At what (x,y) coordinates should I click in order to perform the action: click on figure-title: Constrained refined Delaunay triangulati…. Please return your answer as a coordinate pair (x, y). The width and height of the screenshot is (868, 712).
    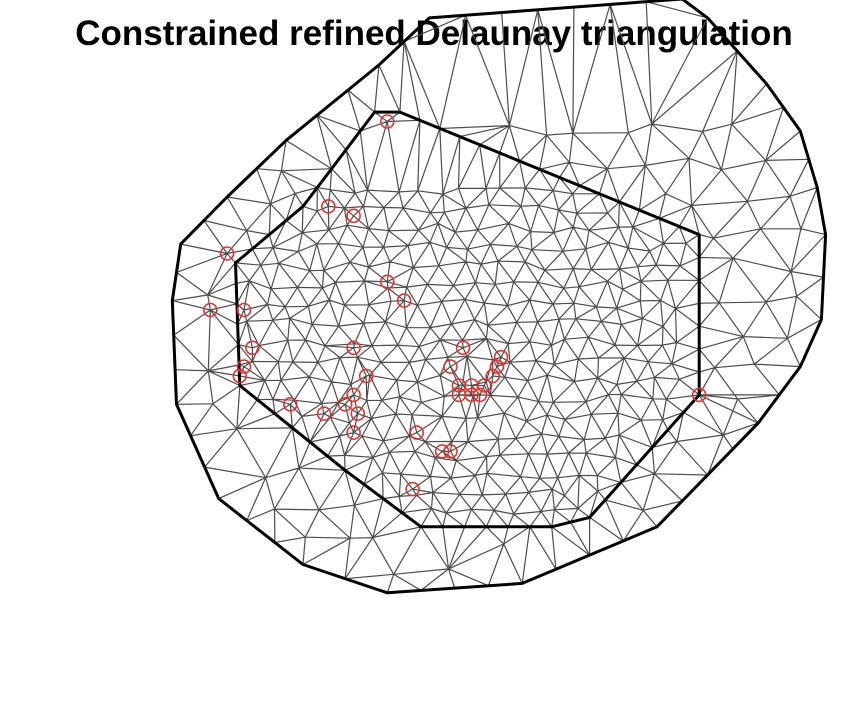
    Looking at the image, I should click on (434, 33).